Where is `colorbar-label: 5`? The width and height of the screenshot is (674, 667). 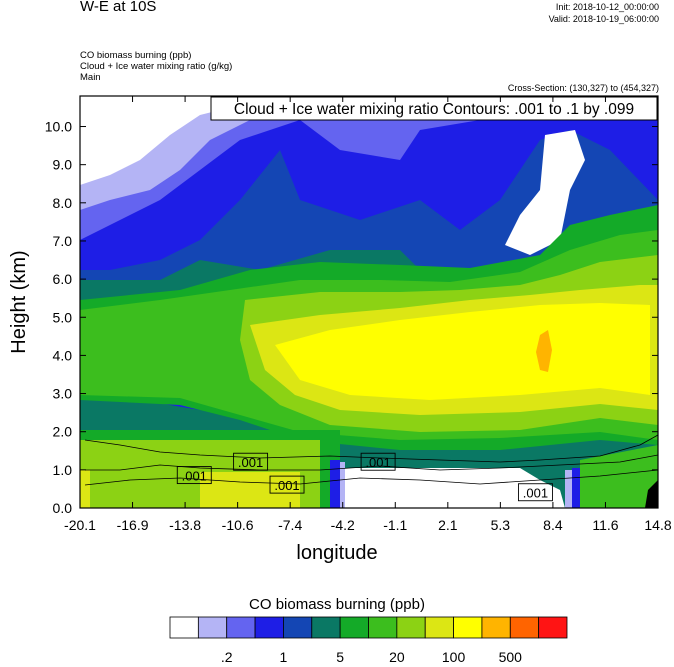 colorbar-label: 5 is located at coordinates (340, 657).